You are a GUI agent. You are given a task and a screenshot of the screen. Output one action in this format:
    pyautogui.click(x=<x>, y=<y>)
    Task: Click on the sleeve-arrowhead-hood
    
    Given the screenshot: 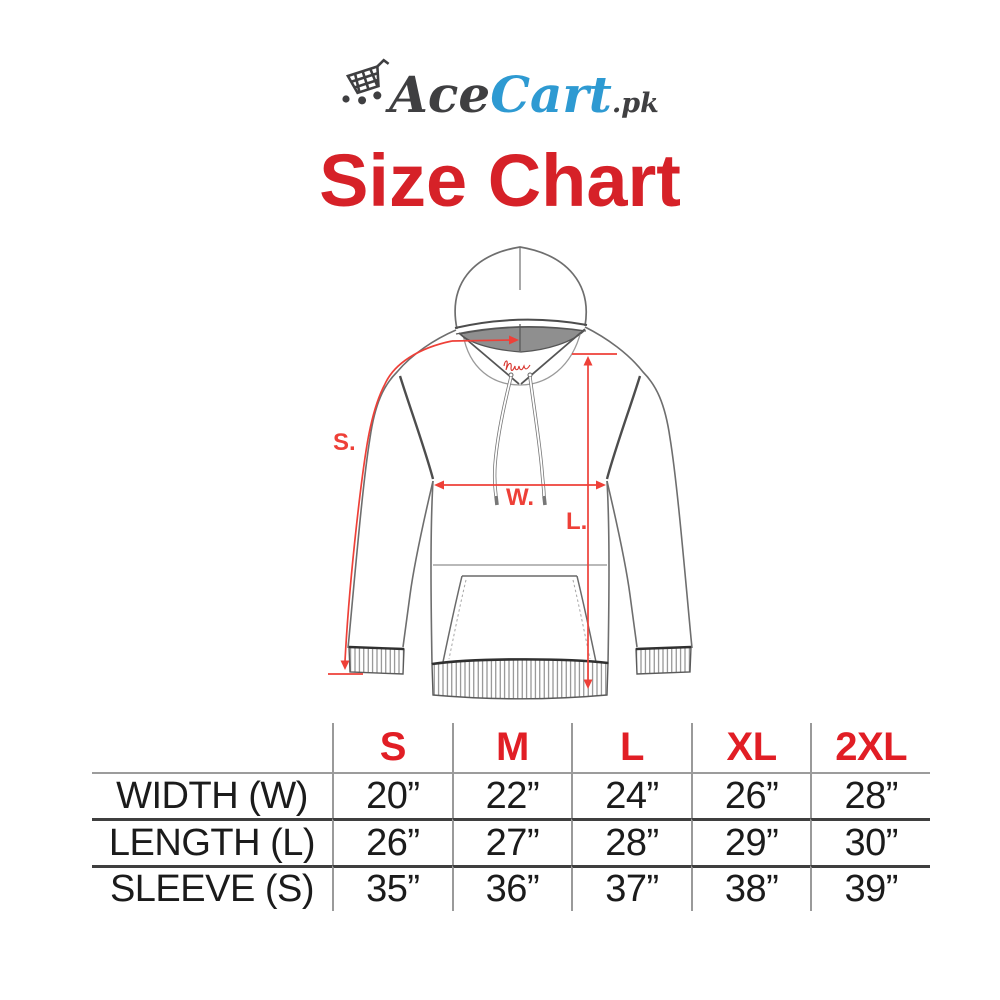 What is the action you would take?
    pyautogui.click(x=514, y=340)
    